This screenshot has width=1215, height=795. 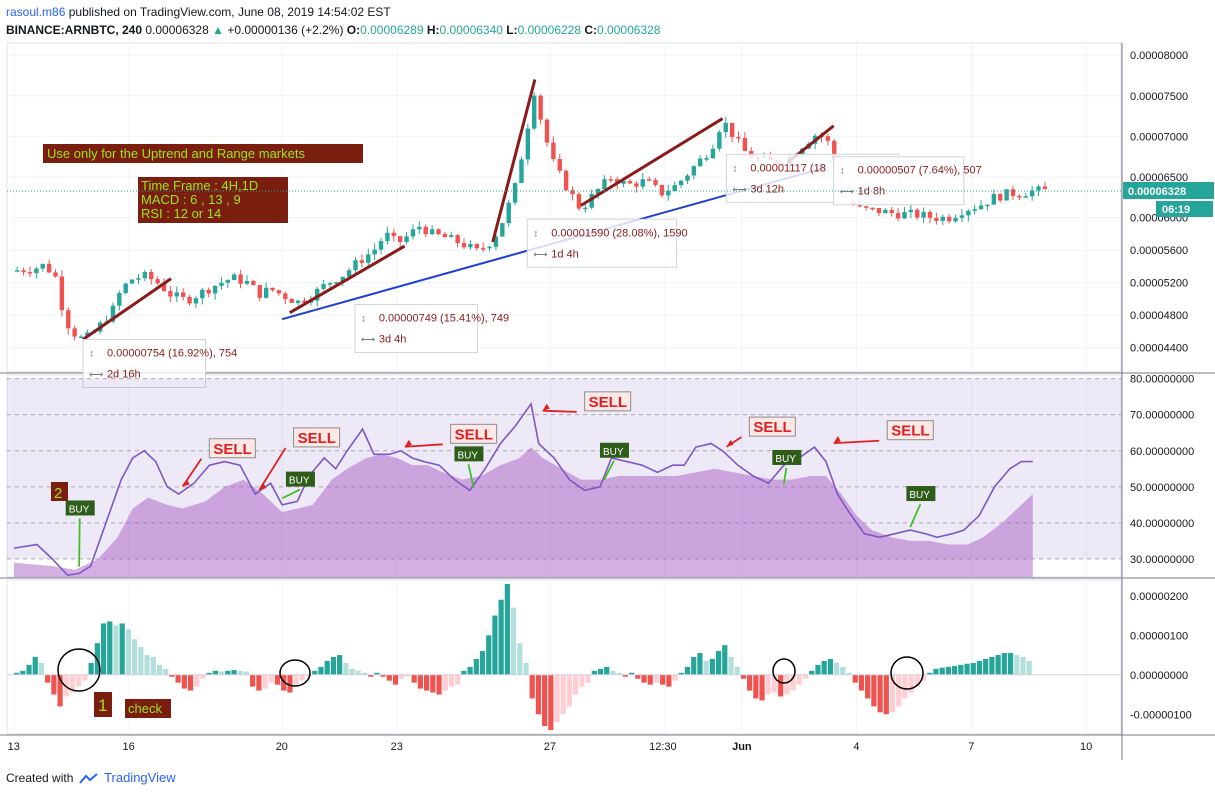 What do you see at coordinates (523, 512) in the screenshot?
I see `rsi-smoothed-area` at bounding box center [523, 512].